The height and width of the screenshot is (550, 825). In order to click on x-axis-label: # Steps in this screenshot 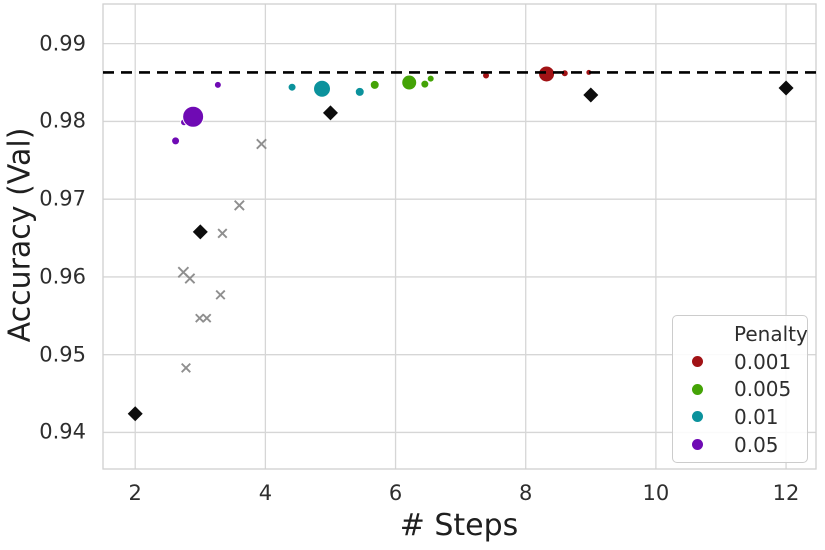, I will do `click(459, 525)`.